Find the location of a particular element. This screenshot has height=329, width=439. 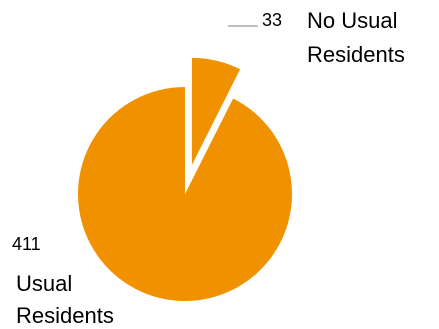

no-usual-residents-slice is located at coordinates (216, 111).